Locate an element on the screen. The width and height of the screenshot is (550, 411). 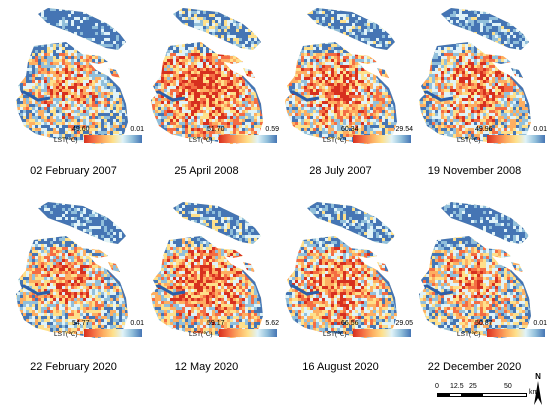
scale-label-25: 25 is located at coordinates (473, 386).